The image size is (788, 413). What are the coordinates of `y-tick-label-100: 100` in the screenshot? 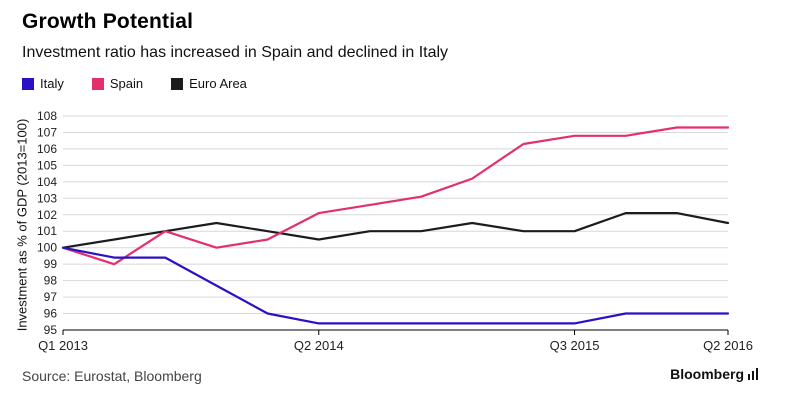 It's located at (47, 248).